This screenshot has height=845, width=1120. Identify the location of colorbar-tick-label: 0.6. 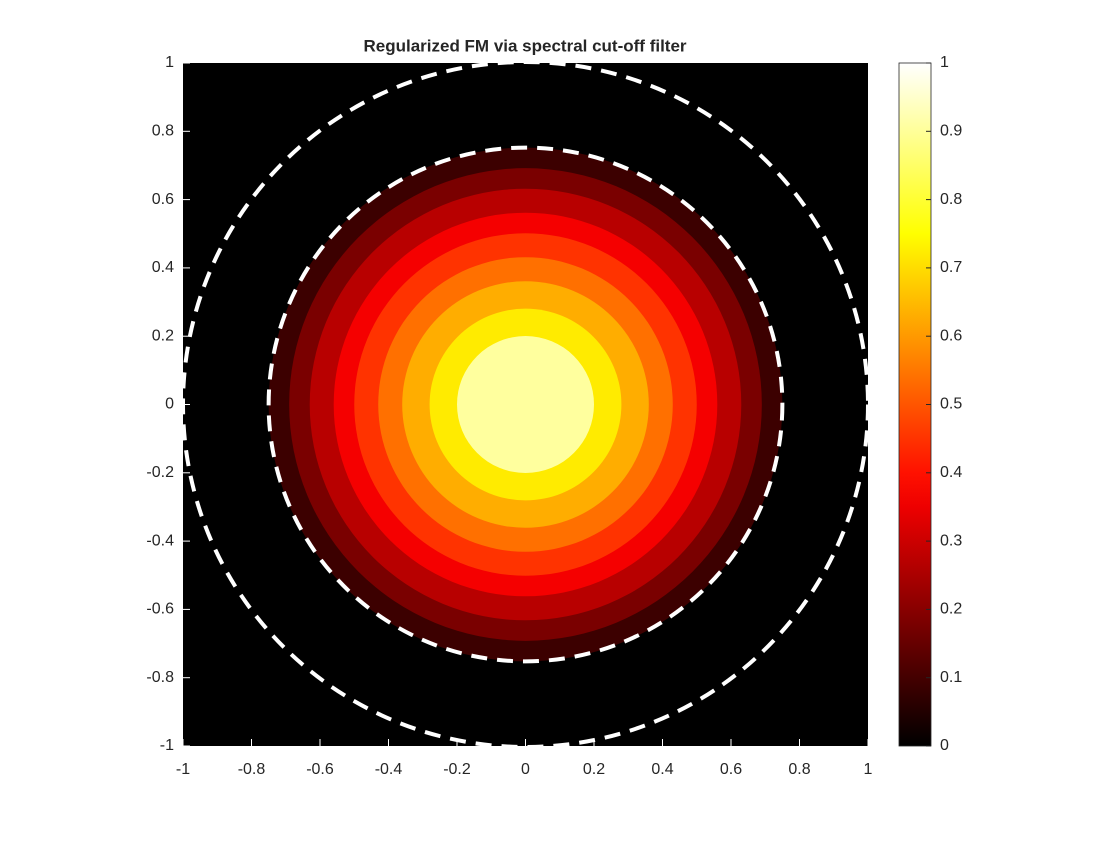
(951, 335).